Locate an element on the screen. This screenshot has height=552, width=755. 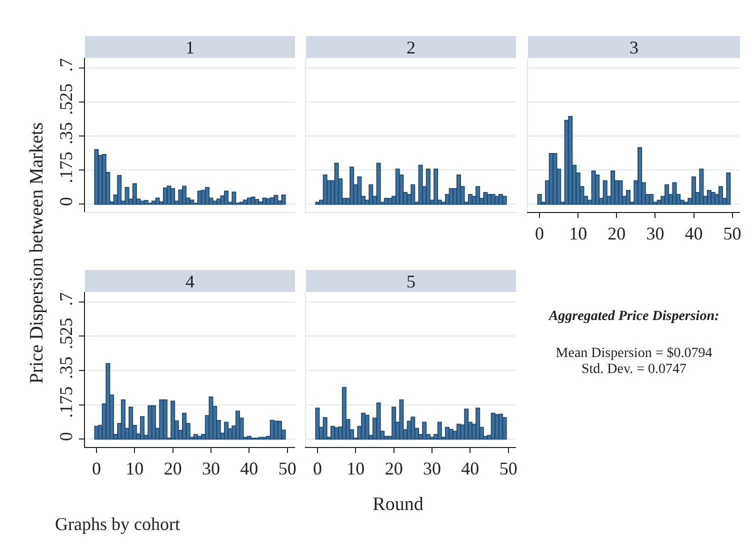
chart-title: 4 is located at coordinates (190, 281).